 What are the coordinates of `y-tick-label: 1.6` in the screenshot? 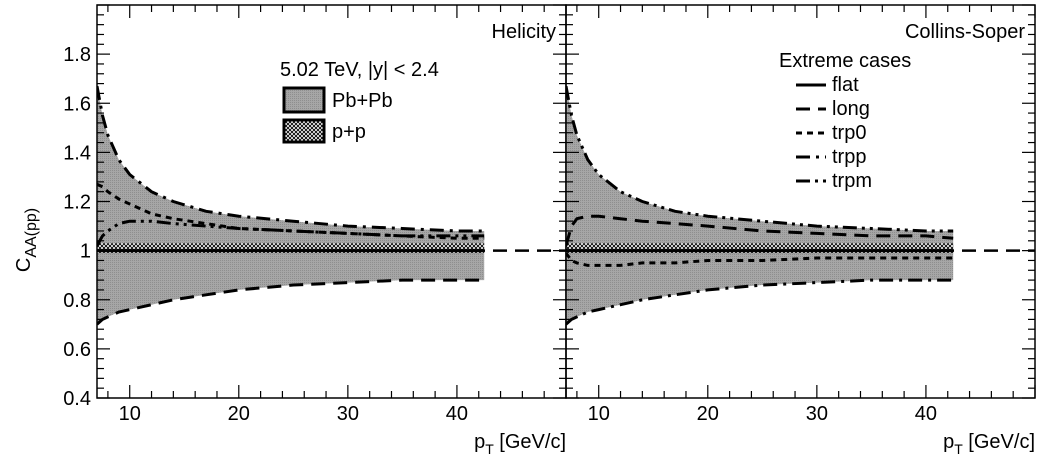 It's located at (77, 104).